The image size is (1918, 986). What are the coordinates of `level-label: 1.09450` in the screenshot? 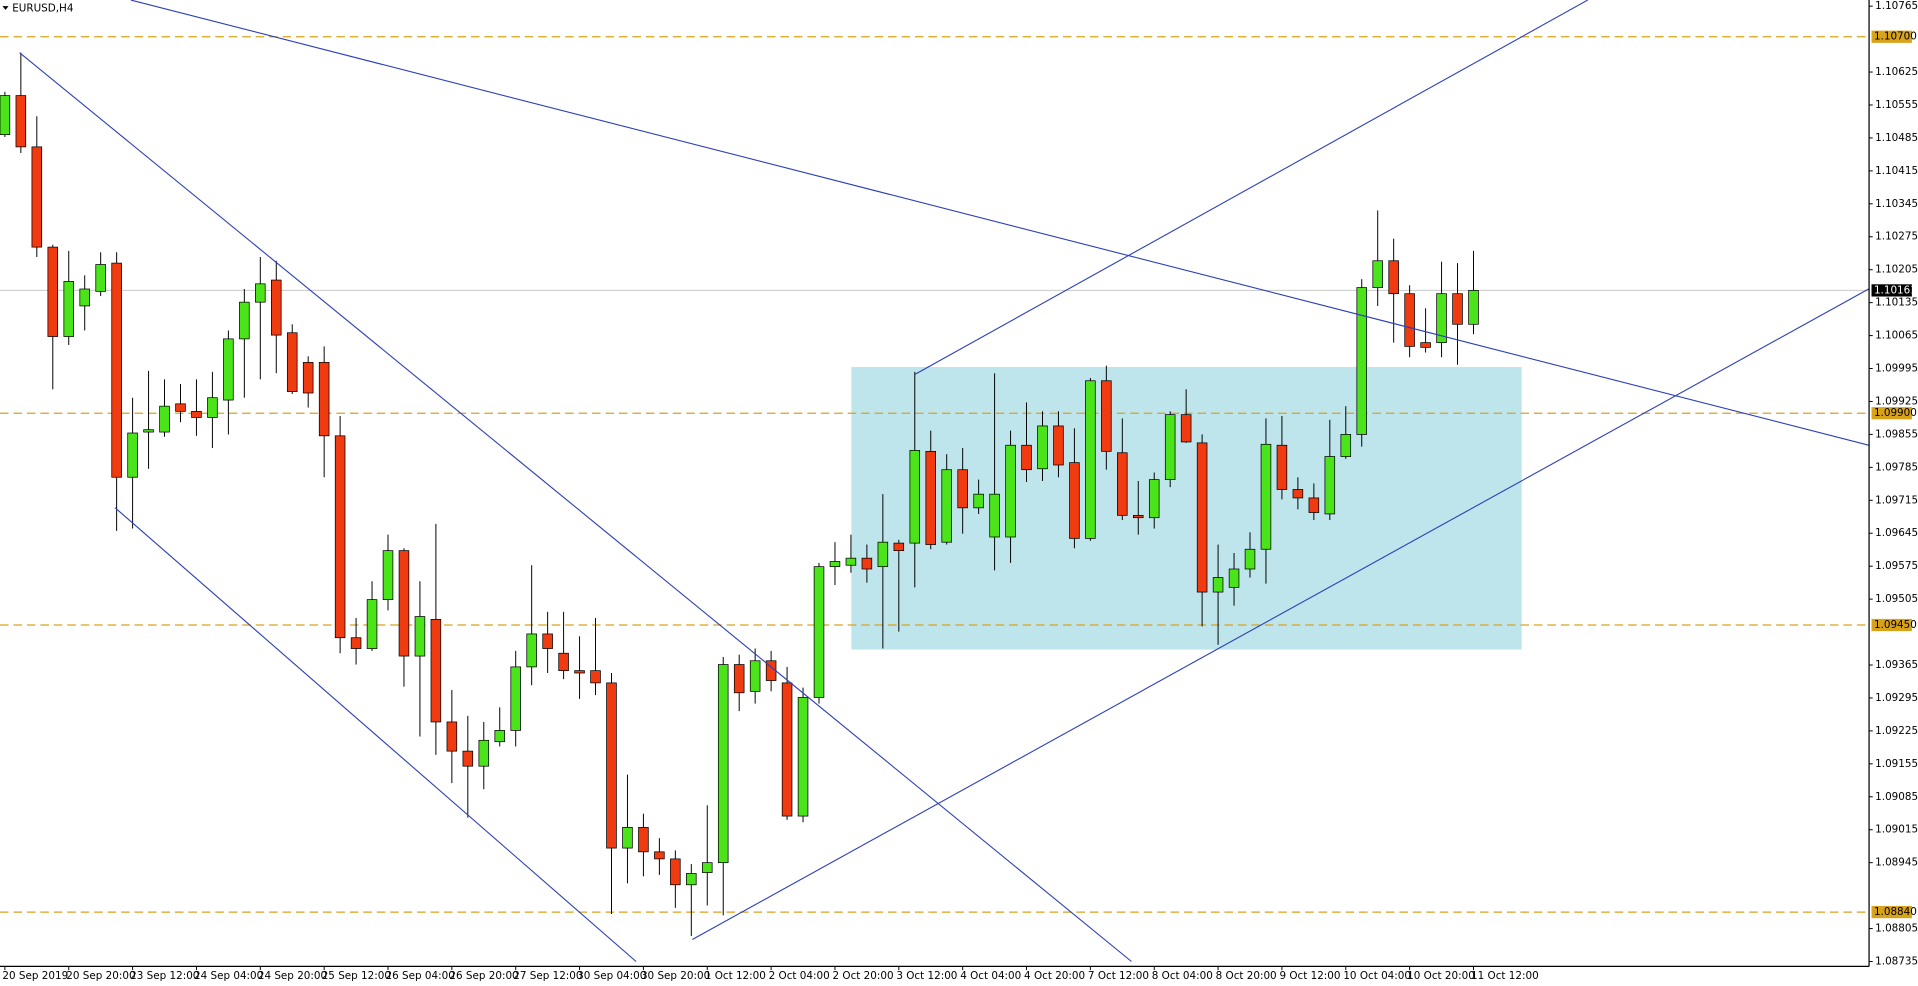 It's located at (1895, 625).